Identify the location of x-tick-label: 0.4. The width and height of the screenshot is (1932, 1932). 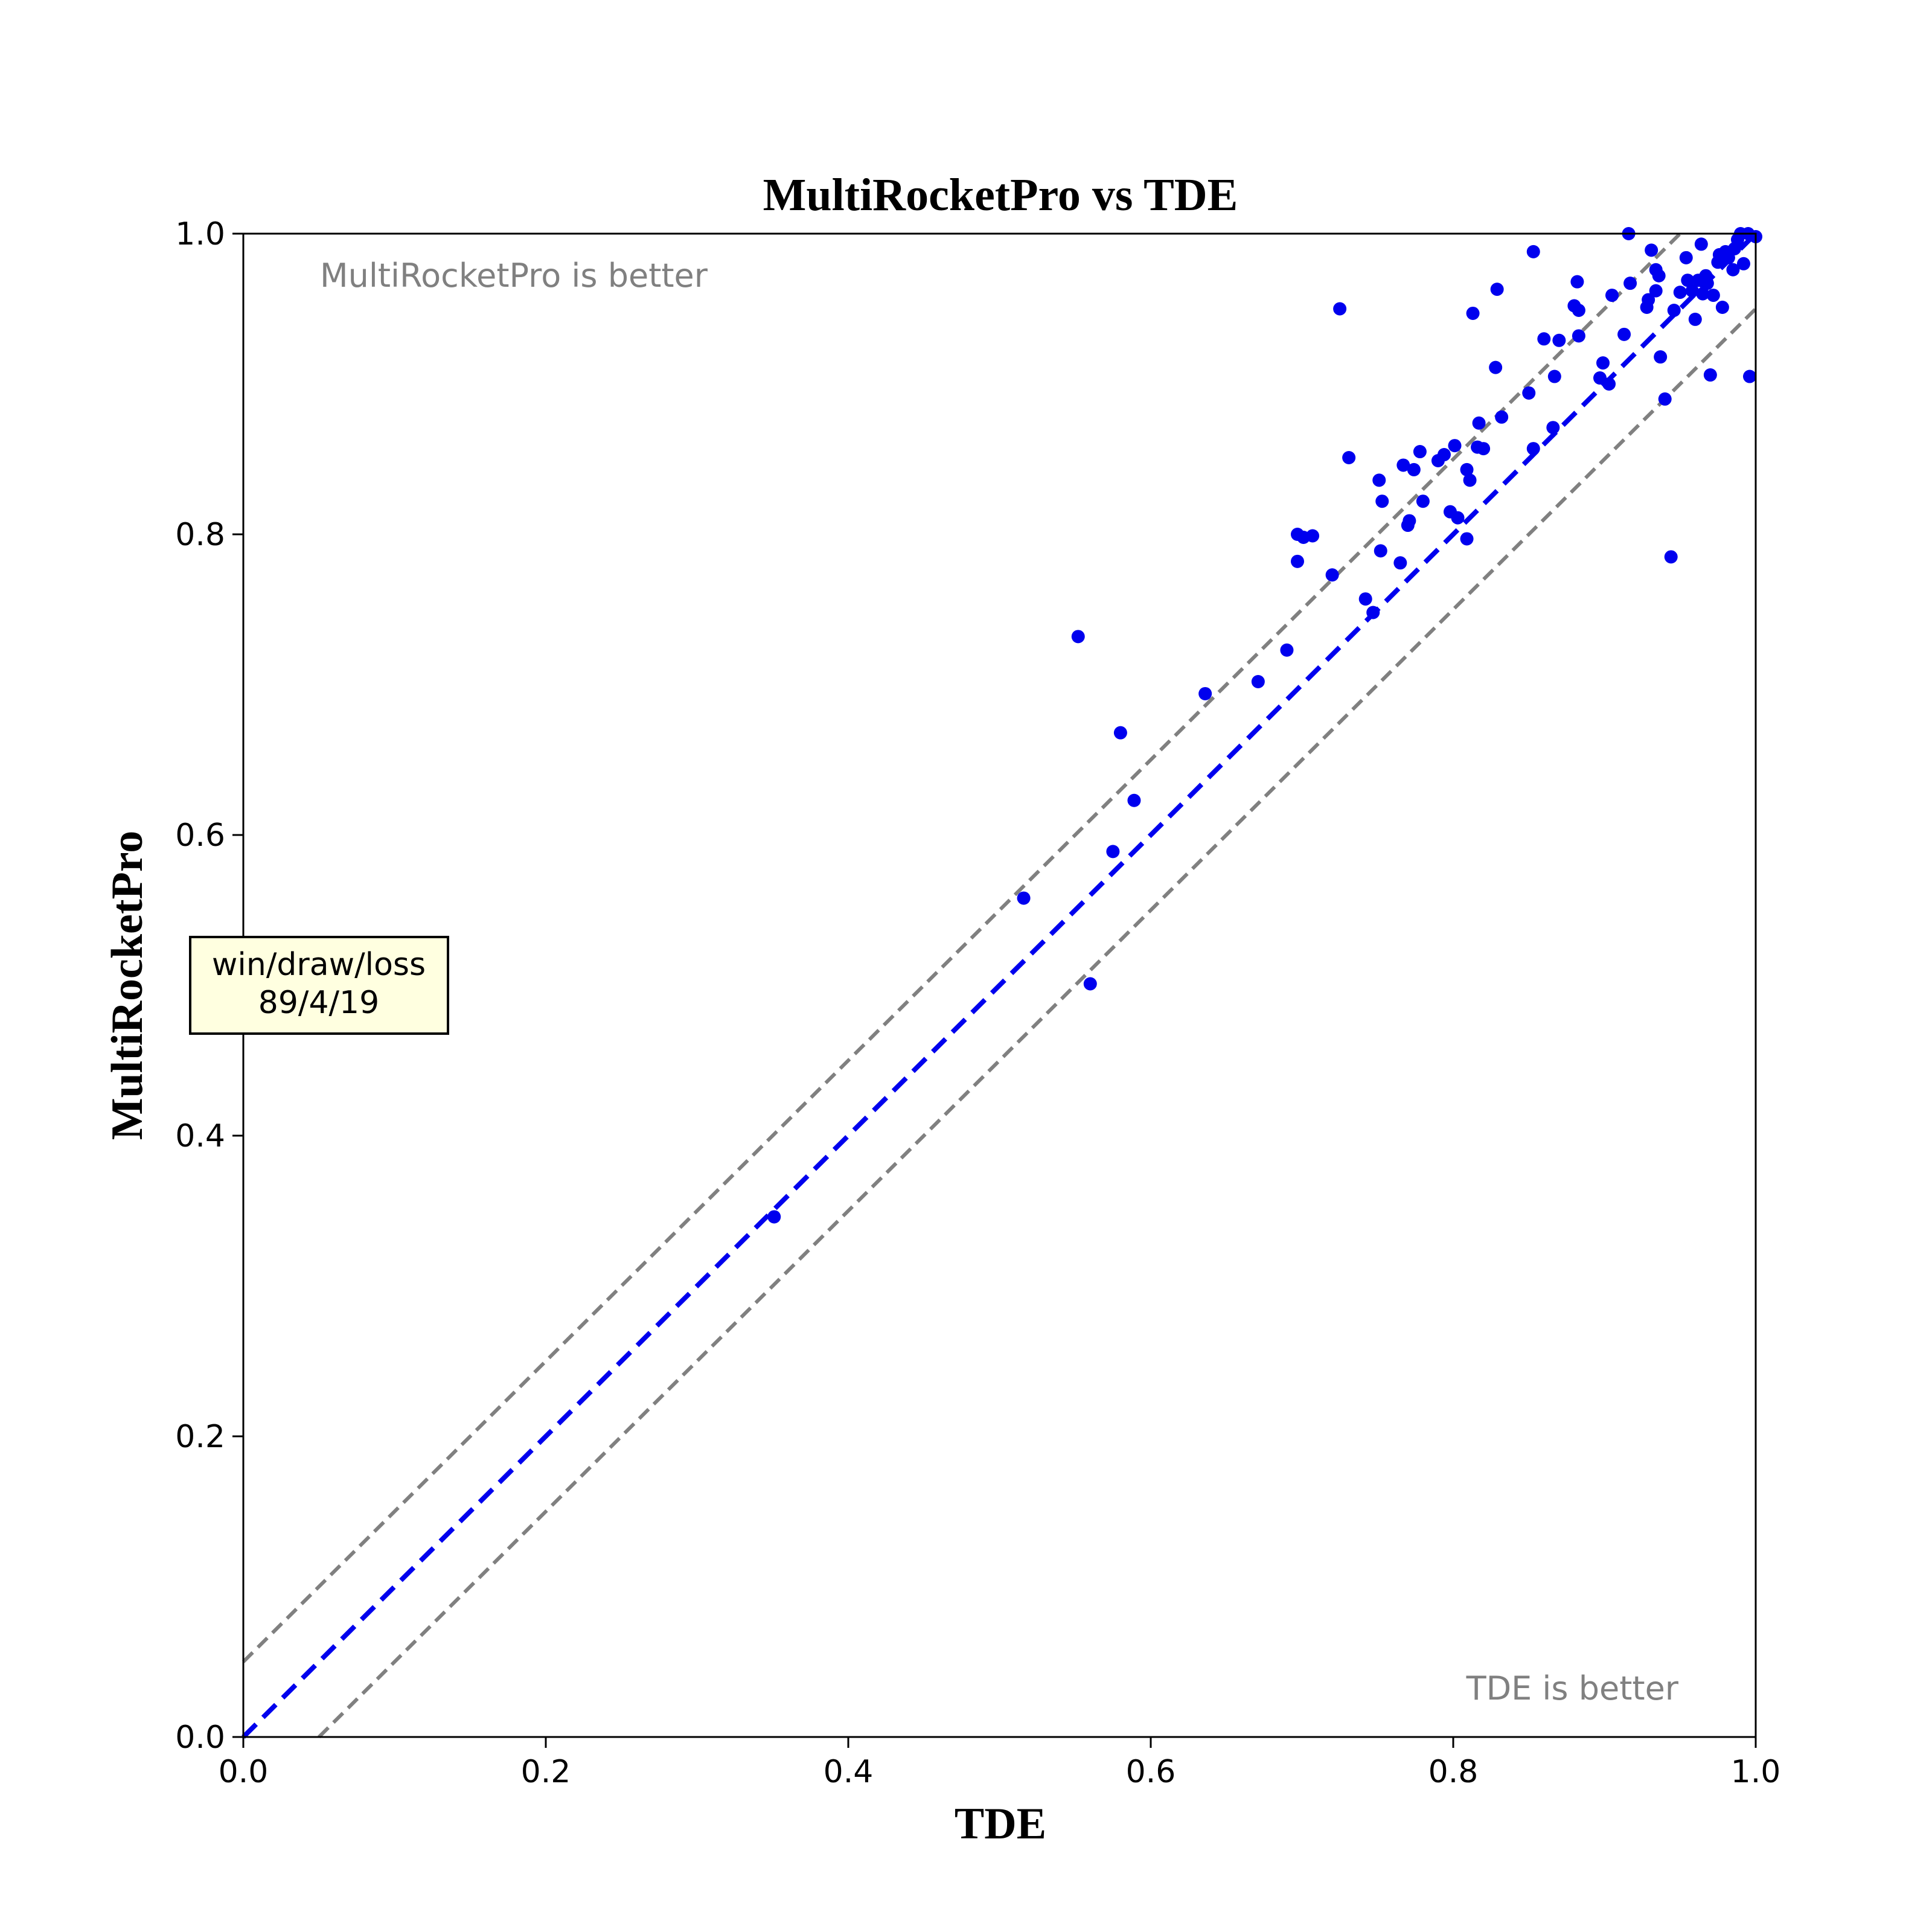
(849, 1772).